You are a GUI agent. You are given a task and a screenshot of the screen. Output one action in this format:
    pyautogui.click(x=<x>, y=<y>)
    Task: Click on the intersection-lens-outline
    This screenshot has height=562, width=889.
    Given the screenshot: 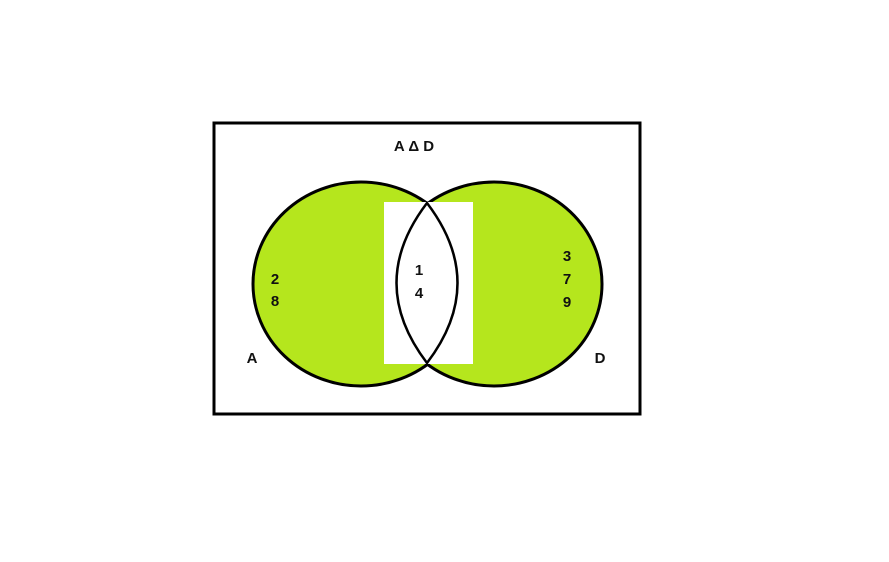 What is the action you would take?
    pyautogui.click(x=427, y=283)
    